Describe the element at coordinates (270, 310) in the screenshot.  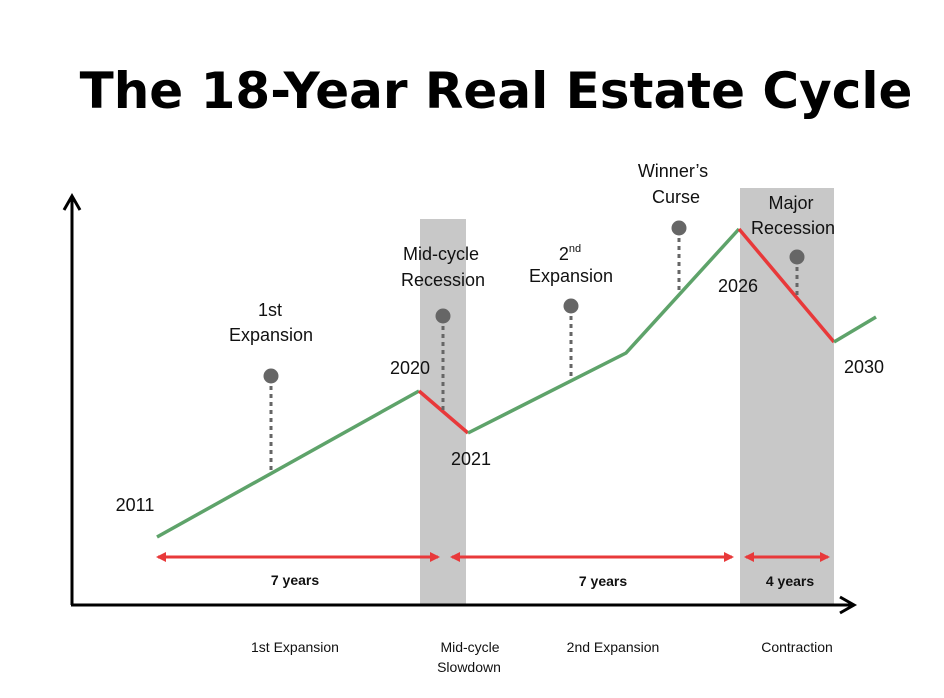
I see `first-expansion-label-line1: 1st` at that location.